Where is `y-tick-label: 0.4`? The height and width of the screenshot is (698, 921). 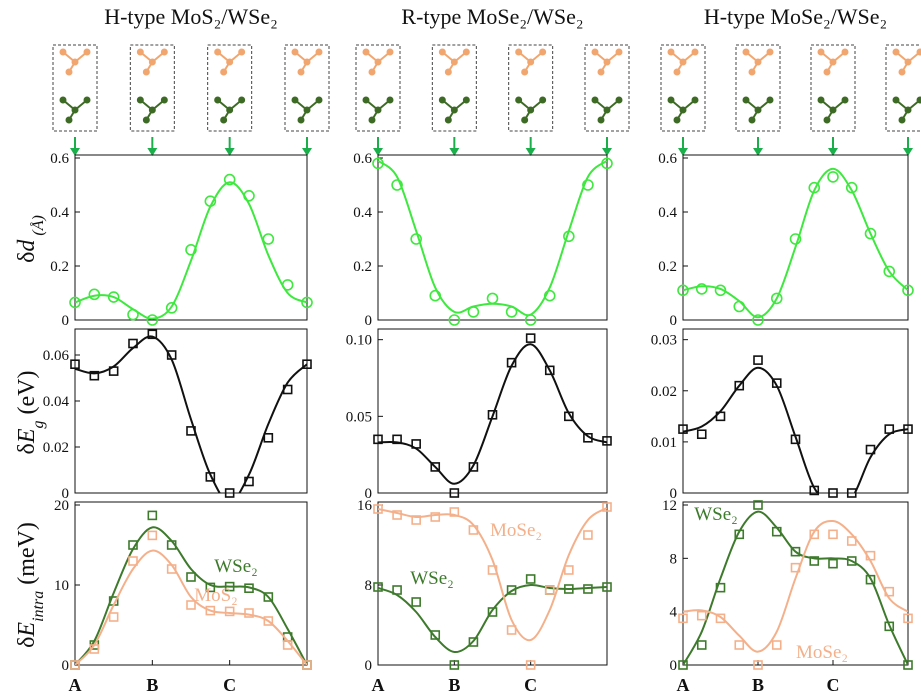
y-tick-label: 0.4 is located at coordinates (667, 213).